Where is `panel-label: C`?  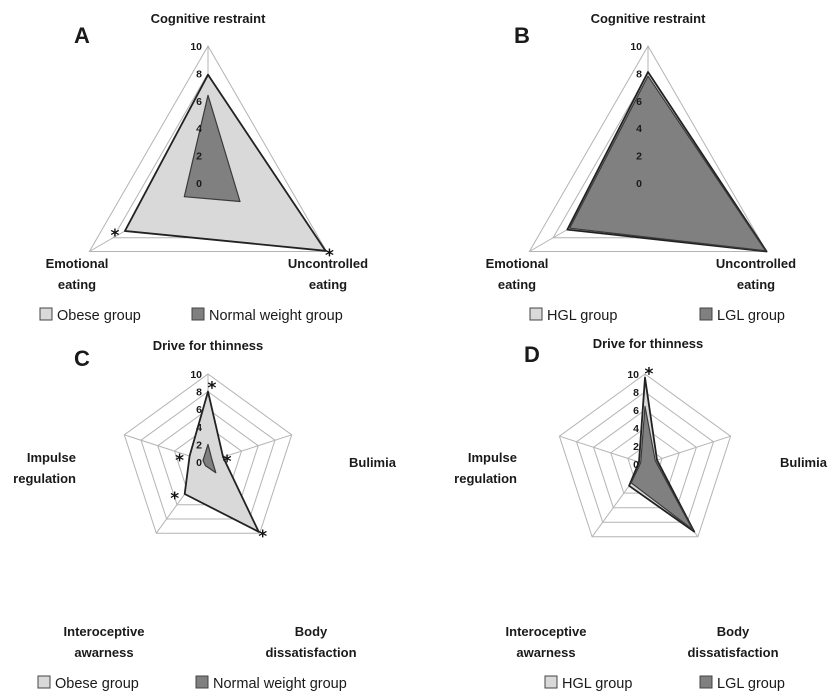 panel-label: C is located at coordinates (82, 358).